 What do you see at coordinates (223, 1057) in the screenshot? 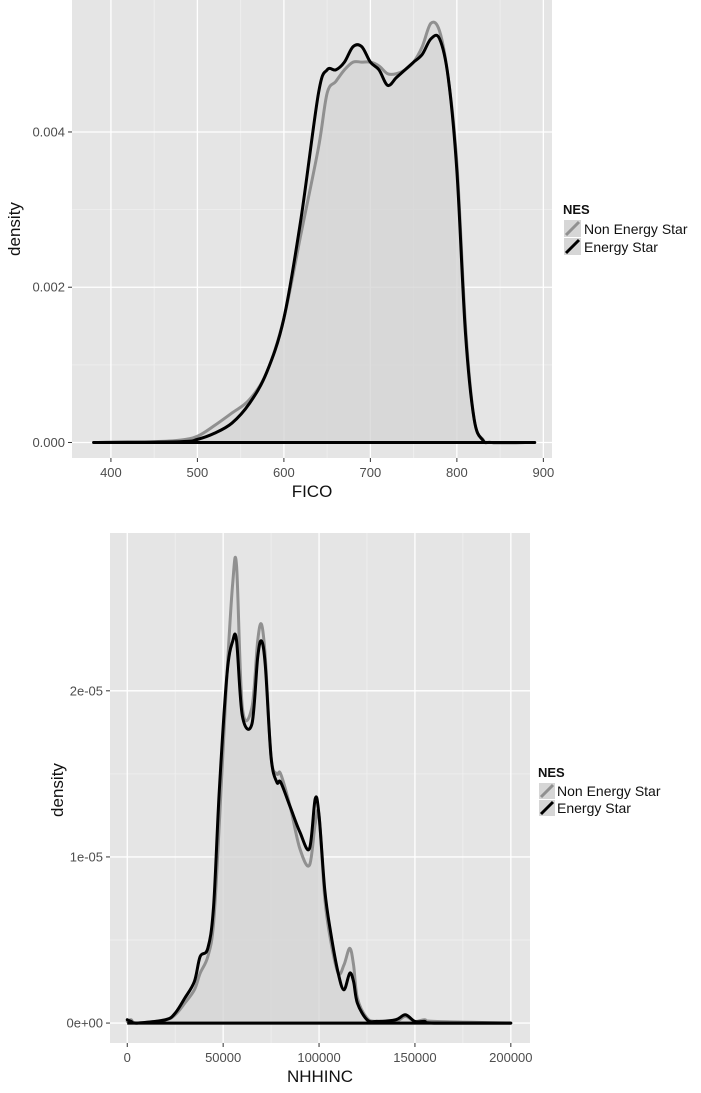
I see `x-tick-label: 50000` at bounding box center [223, 1057].